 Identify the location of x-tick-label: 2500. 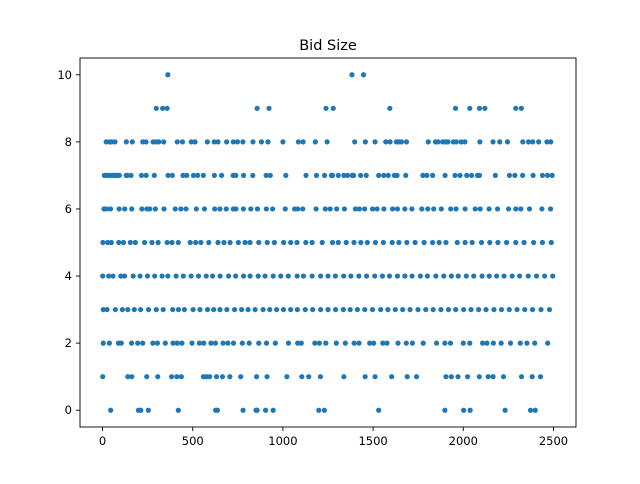
(553, 441).